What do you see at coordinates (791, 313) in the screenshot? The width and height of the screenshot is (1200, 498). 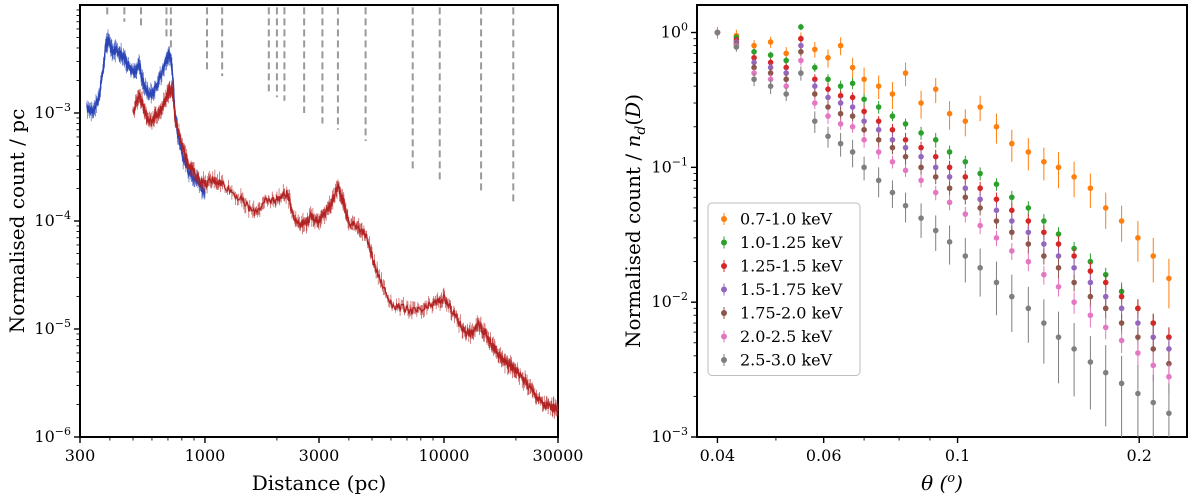 I see `legend-label: 1.75-2.0 keV` at bounding box center [791, 313].